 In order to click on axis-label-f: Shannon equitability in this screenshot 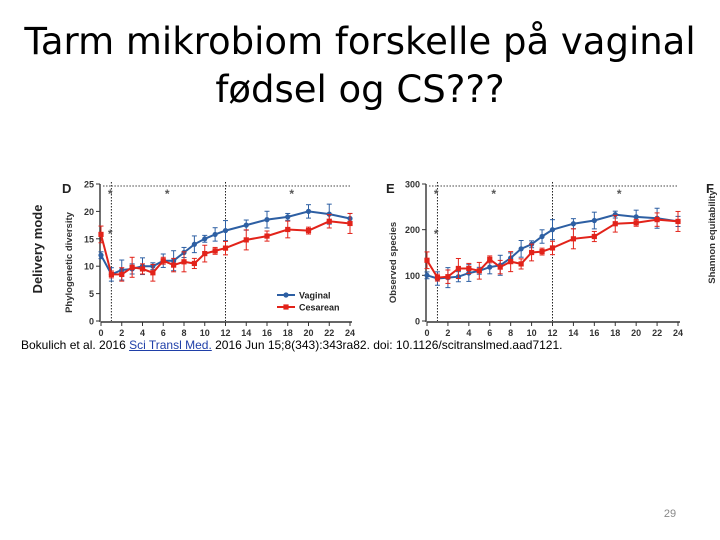, I will do `click(712, 237)`.